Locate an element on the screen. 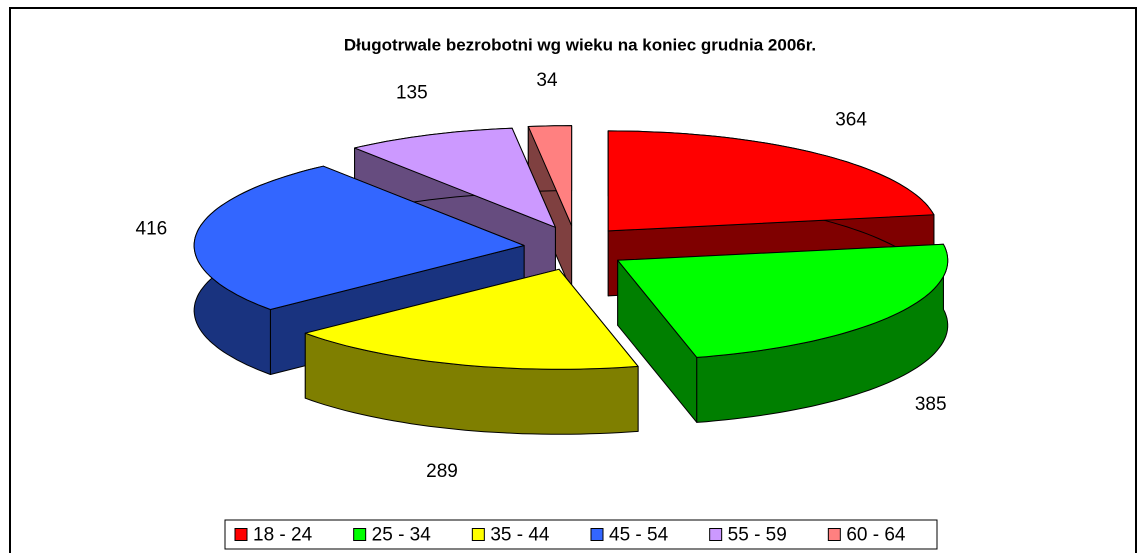  data-label: 34 is located at coordinates (547, 80).